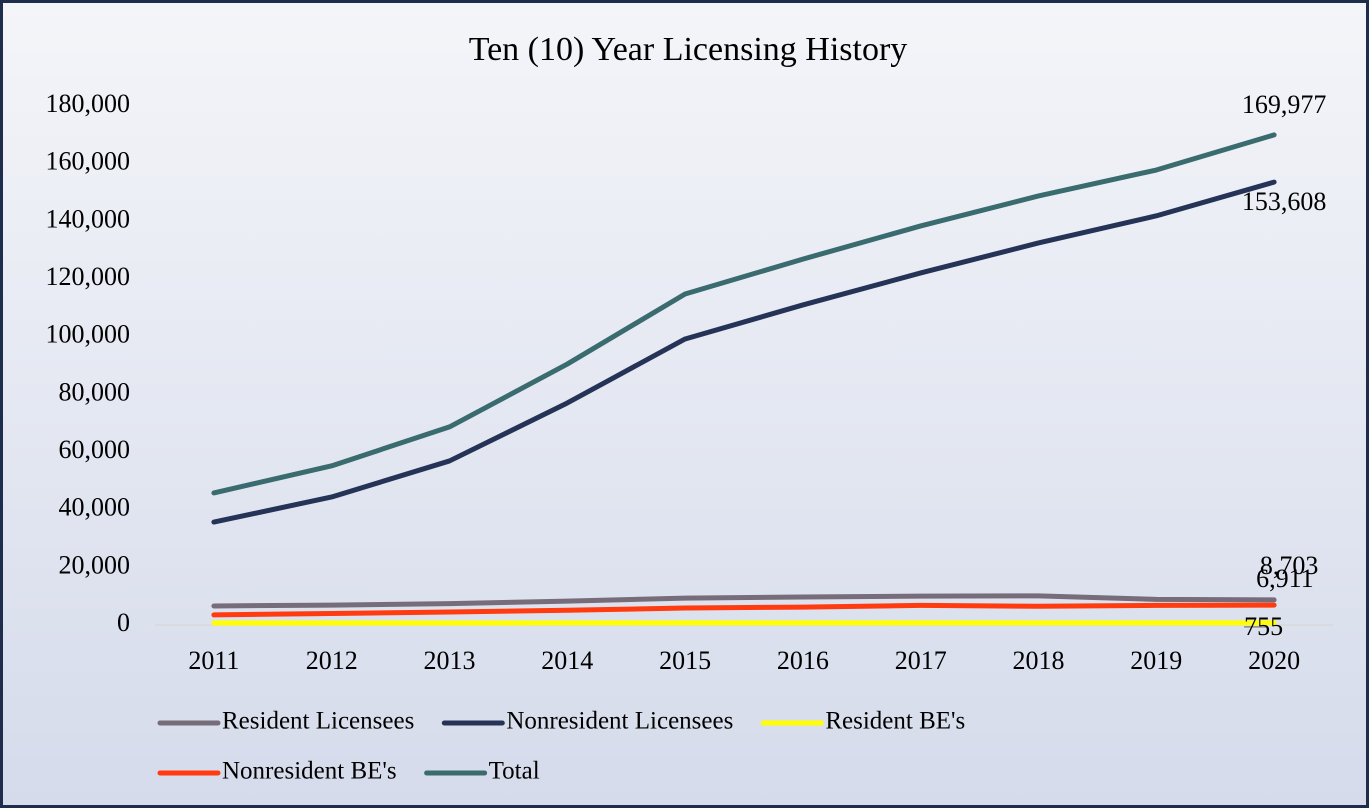 This screenshot has width=1369, height=808. I want to click on x-tick-label: 2016, so click(803, 660).